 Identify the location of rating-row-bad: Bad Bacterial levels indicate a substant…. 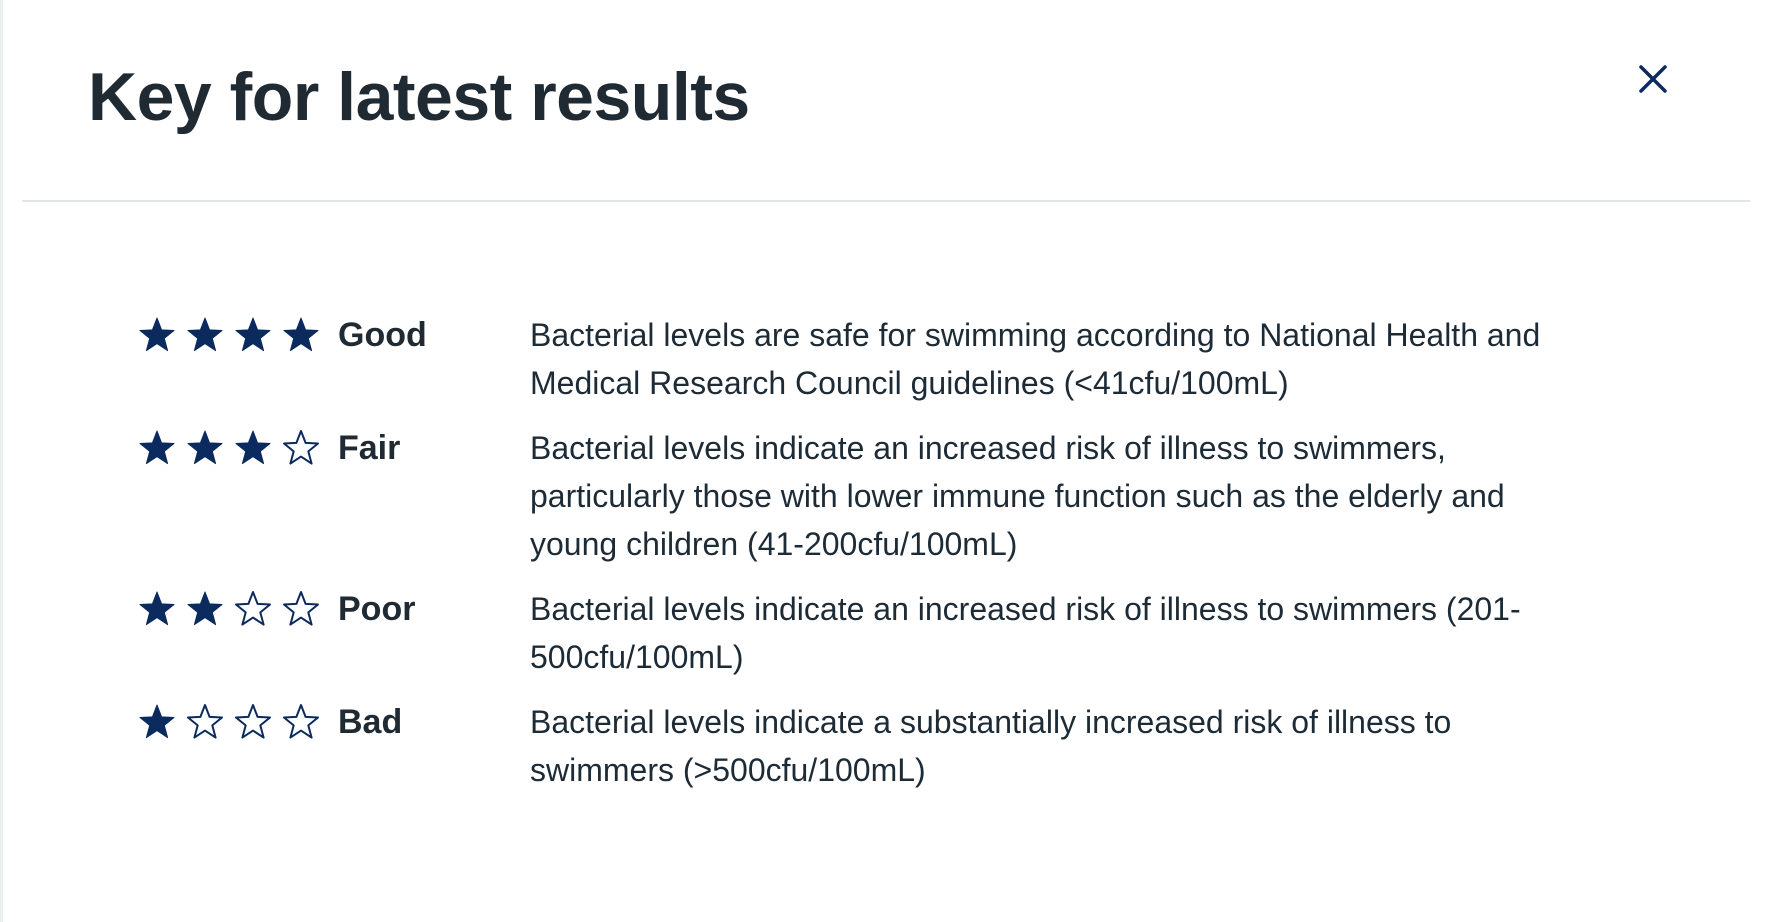
(898, 746).